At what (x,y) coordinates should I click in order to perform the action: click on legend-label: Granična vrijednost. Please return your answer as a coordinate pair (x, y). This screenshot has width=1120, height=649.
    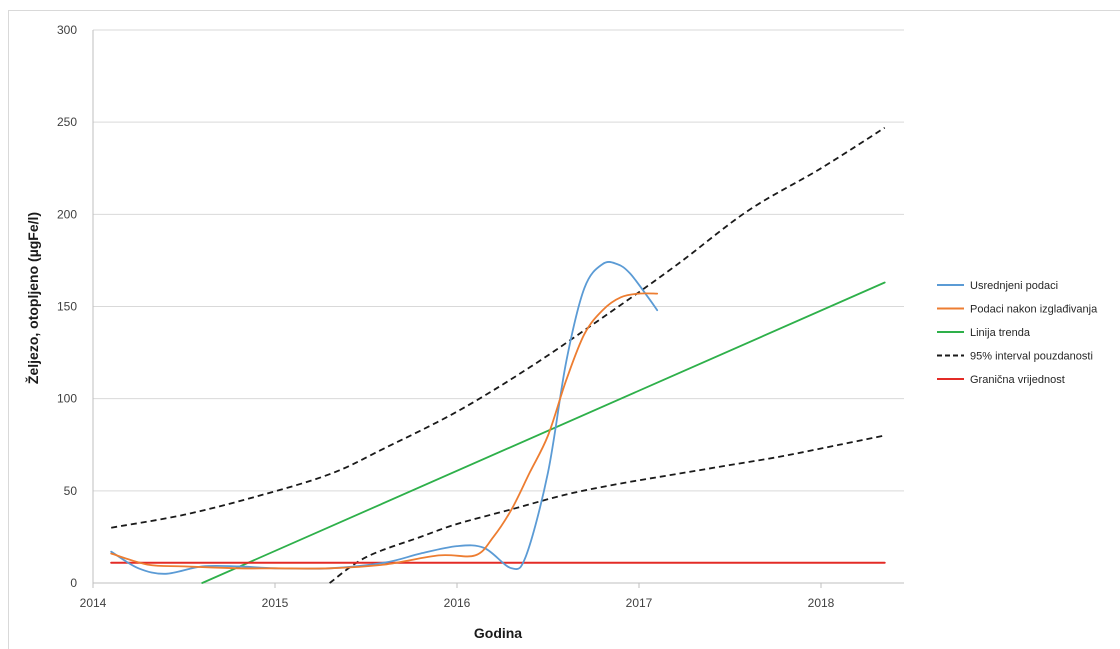
    Looking at the image, I should click on (1017, 380).